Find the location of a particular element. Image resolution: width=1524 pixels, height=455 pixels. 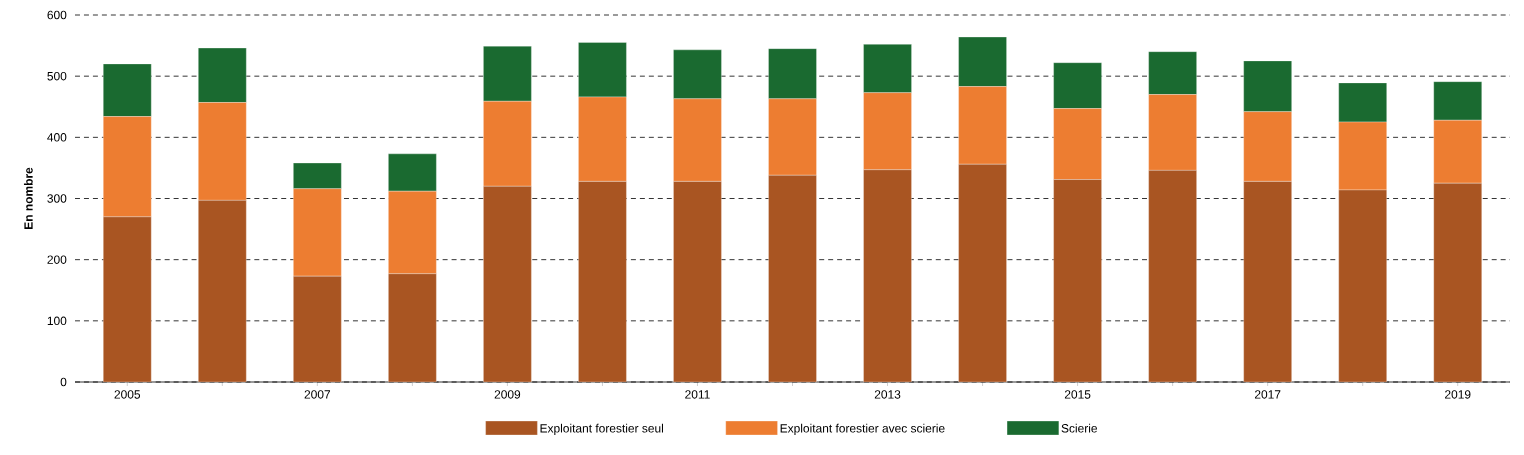

x-tick-label: 2009 is located at coordinates (507, 394).